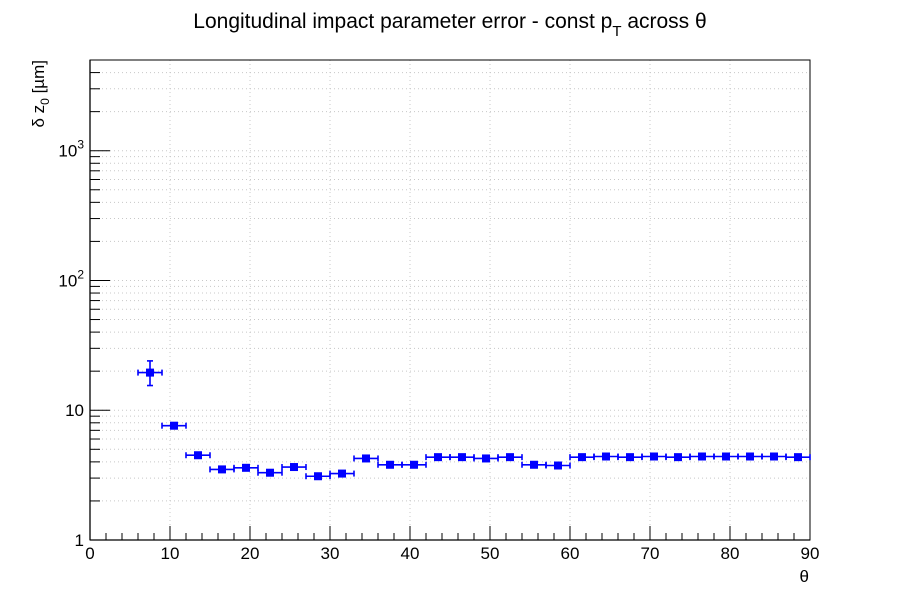  What do you see at coordinates (38, 116) in the screenshot?
I see `y-axis-title-symbol: δ z` at bounding box center [38, 116].